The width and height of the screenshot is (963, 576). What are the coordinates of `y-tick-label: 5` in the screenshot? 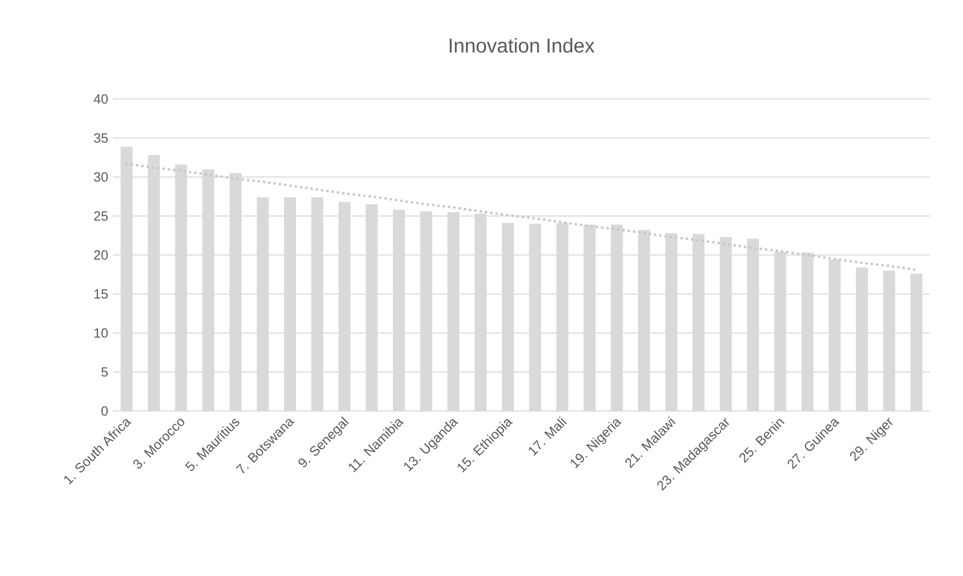 It's located at (104, 372).